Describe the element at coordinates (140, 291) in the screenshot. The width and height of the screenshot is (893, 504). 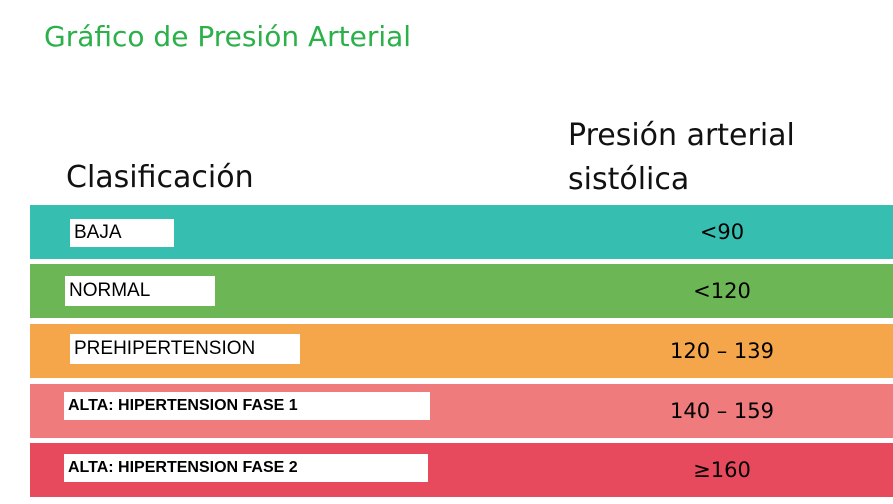
I see `category-label: NORMAL` at that location.